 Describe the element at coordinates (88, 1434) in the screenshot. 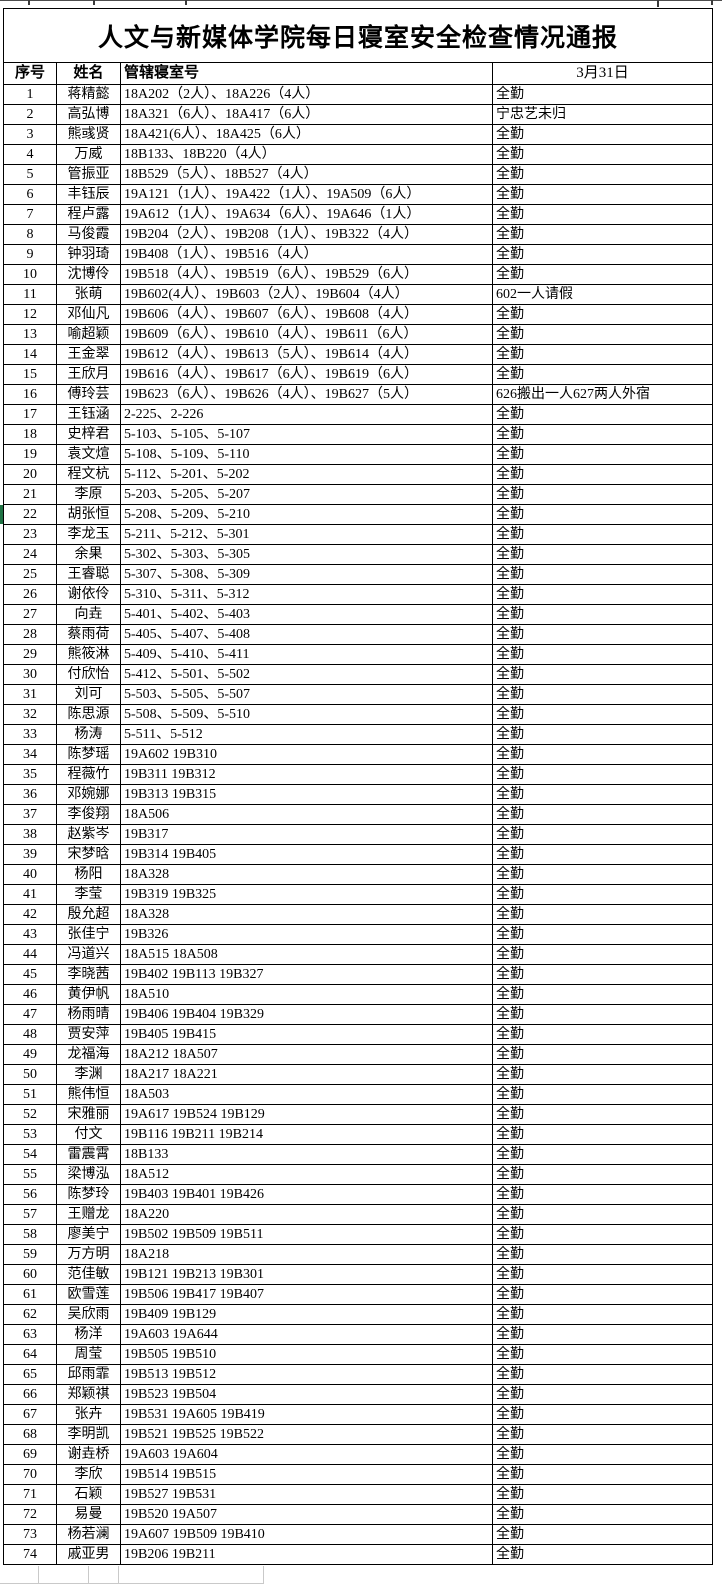

I see `name-cell: 李明凯` at that location.